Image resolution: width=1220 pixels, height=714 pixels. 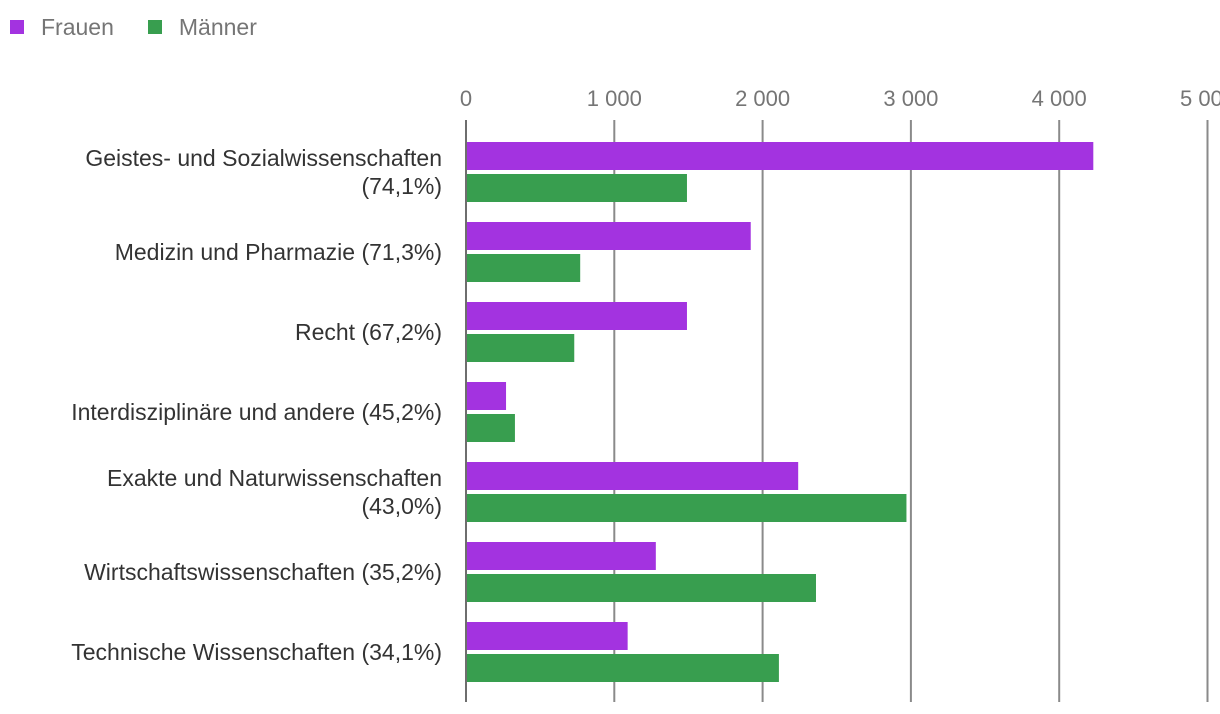 I want to click on category-label: Medizin und Pharmazie (71,3%), so click(x=278, y=252).